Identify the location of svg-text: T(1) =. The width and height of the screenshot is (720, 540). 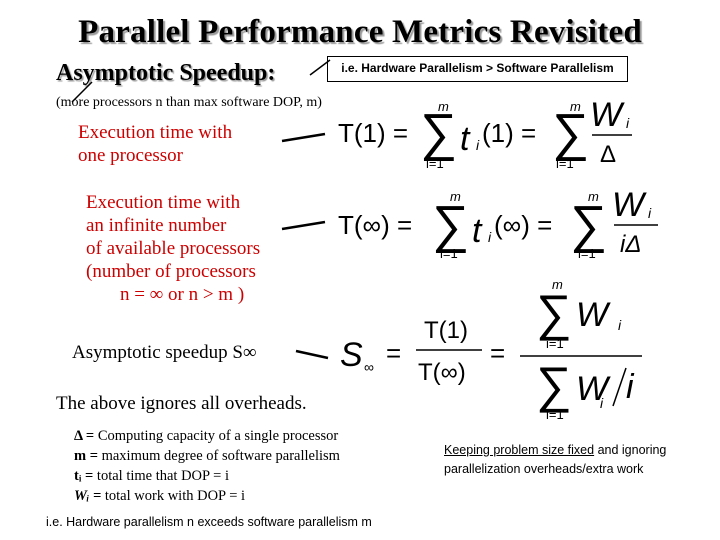
(373, 133).